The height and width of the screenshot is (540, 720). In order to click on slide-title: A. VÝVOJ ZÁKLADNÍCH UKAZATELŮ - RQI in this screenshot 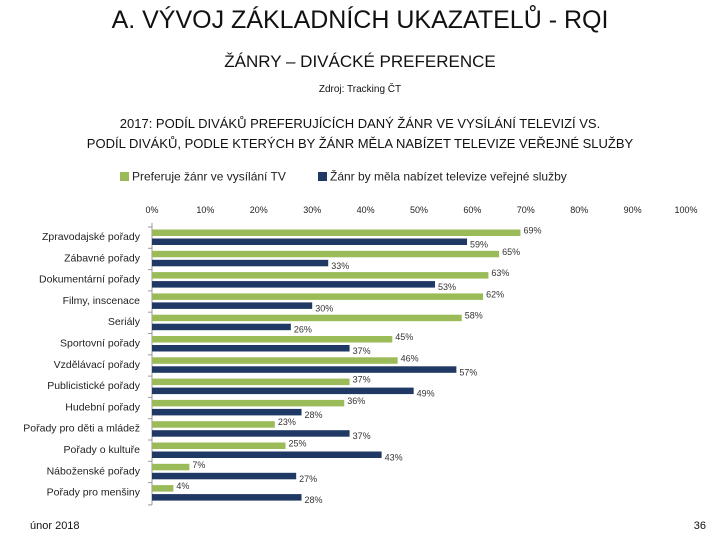, I will do `click(360, 20)`.